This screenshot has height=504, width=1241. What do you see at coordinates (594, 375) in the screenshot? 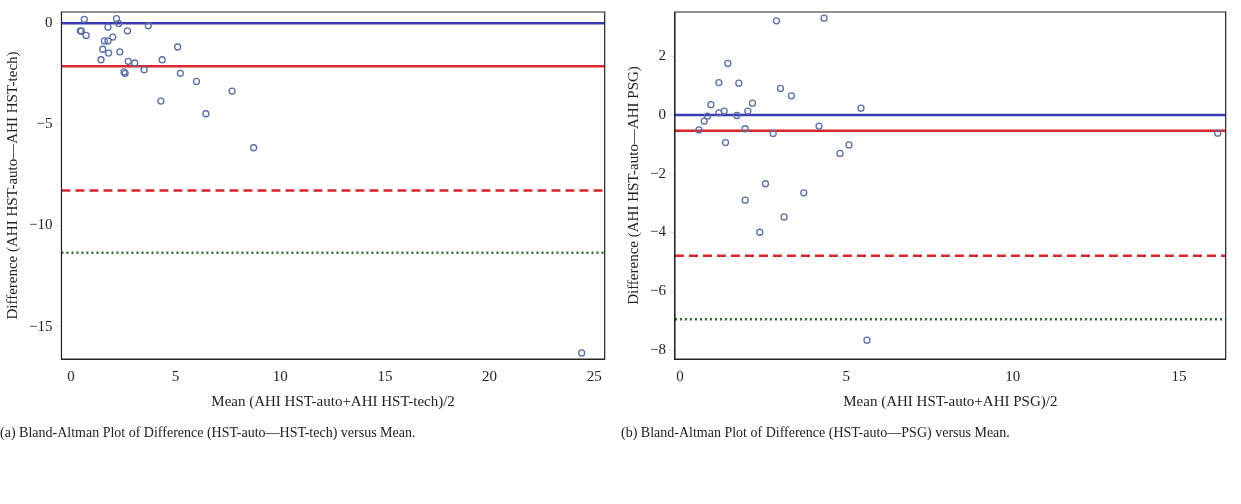
I see `x-tick-label: 25` at bounding box center [594, 375].